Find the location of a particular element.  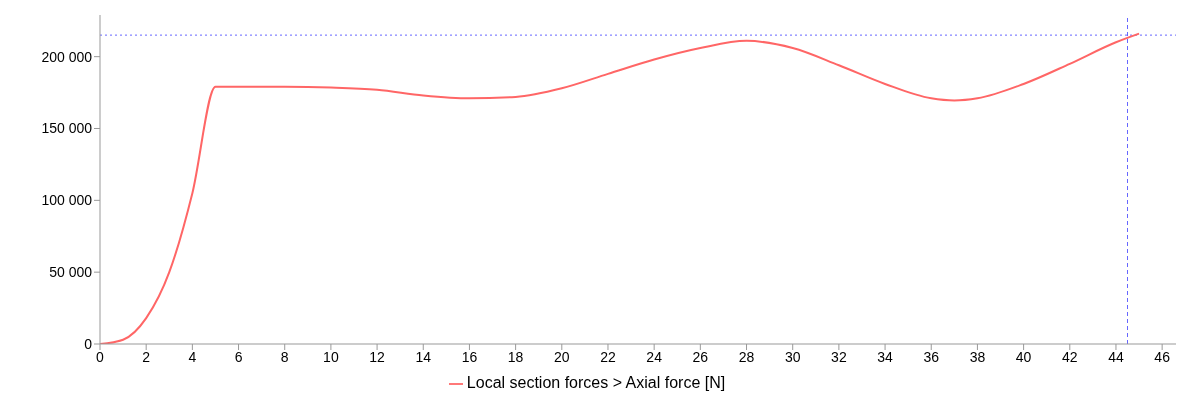

x-tick-label: 2 is located at coordinates (146, 356).